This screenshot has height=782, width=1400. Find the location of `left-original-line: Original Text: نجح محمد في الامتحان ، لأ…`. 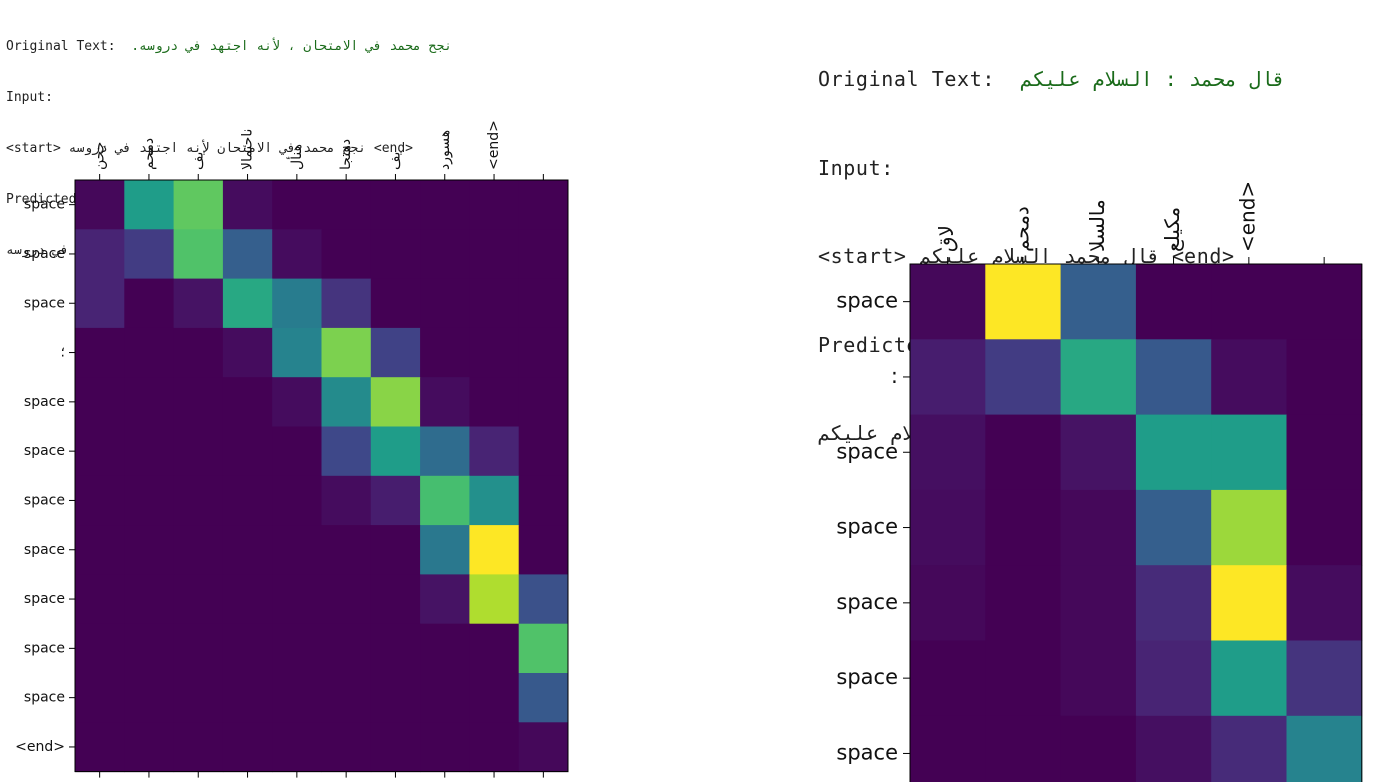

left-original-line: Original Text: نجح محمد في الامتحان ، لأ… is located at coordinates (229, 46).